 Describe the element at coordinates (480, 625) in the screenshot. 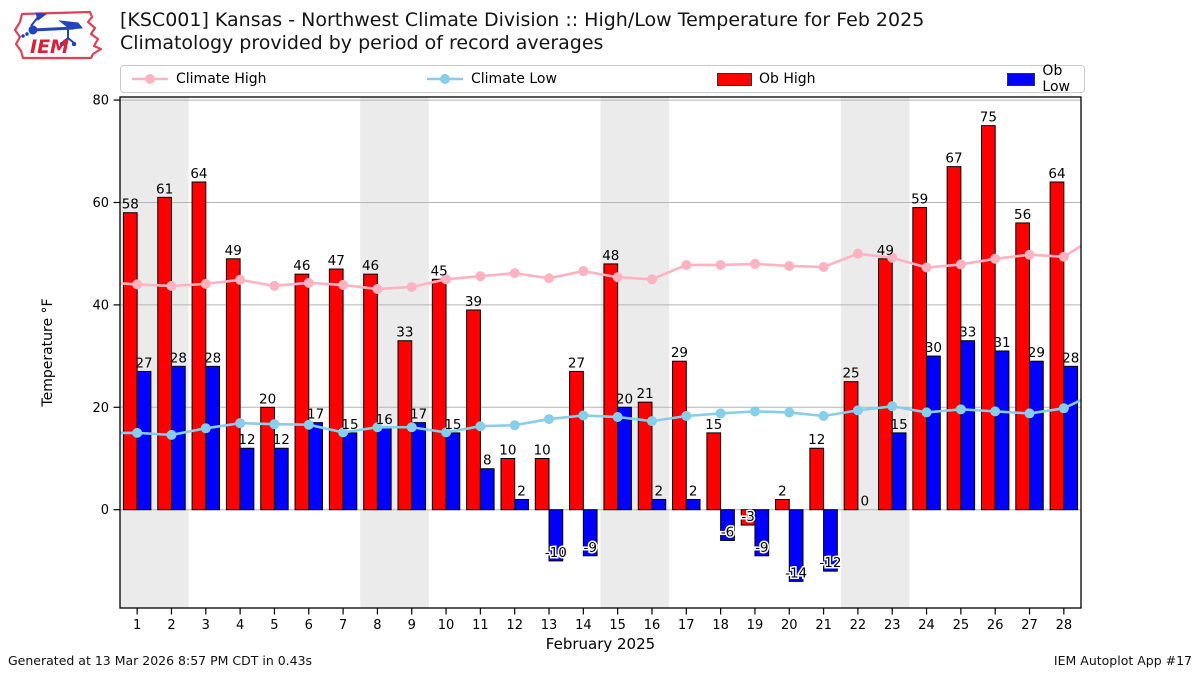

I see `x-tick-label: 11` at that location.